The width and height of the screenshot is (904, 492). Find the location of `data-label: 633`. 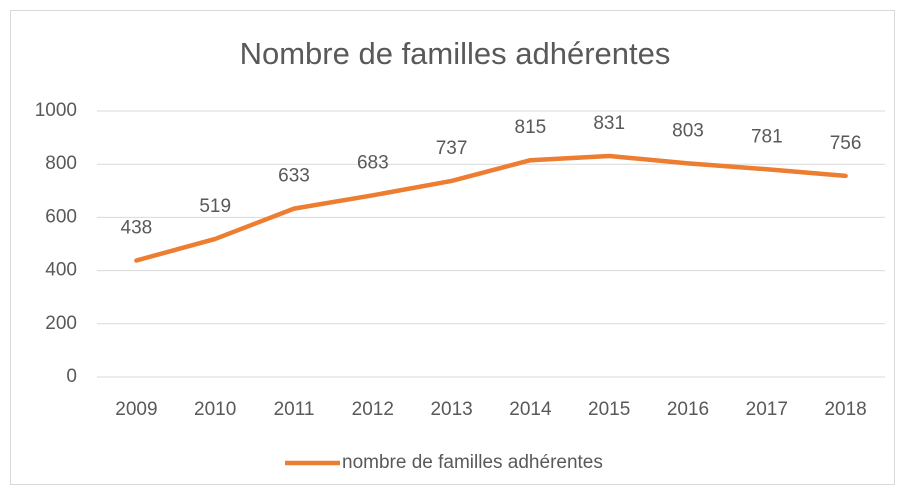

data-label: 633 is located at coordinates (294, 176).